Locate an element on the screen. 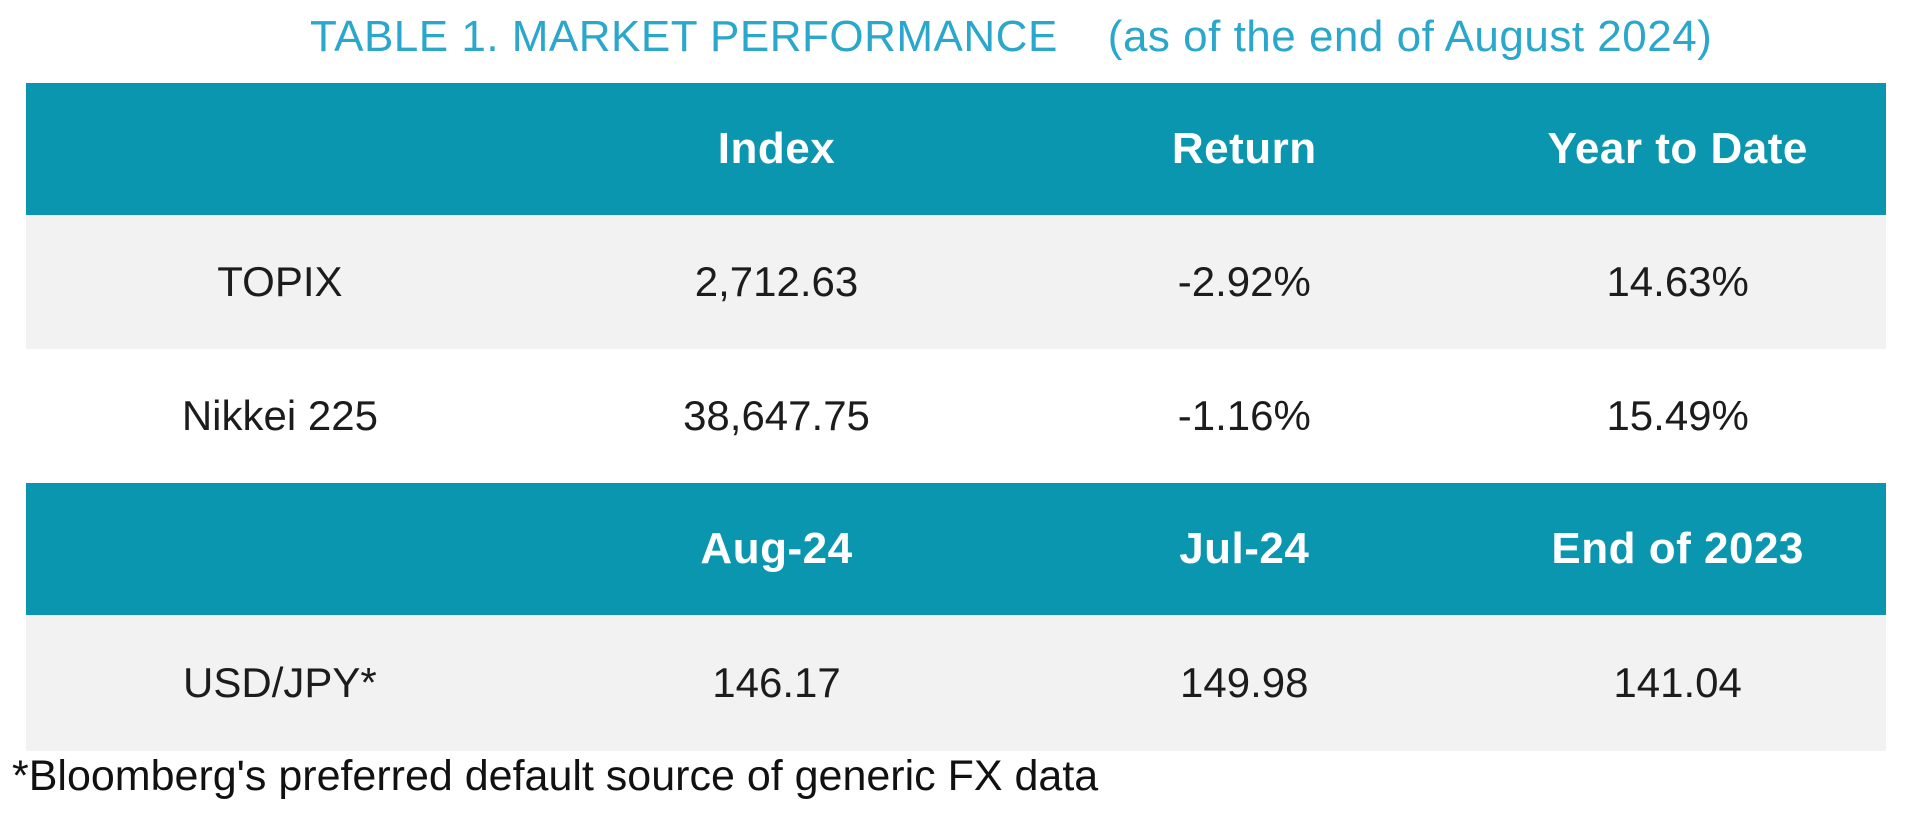 This screenshot has height=817, width=1920. header-cell-index: Index is located at coordinates (776, 149).